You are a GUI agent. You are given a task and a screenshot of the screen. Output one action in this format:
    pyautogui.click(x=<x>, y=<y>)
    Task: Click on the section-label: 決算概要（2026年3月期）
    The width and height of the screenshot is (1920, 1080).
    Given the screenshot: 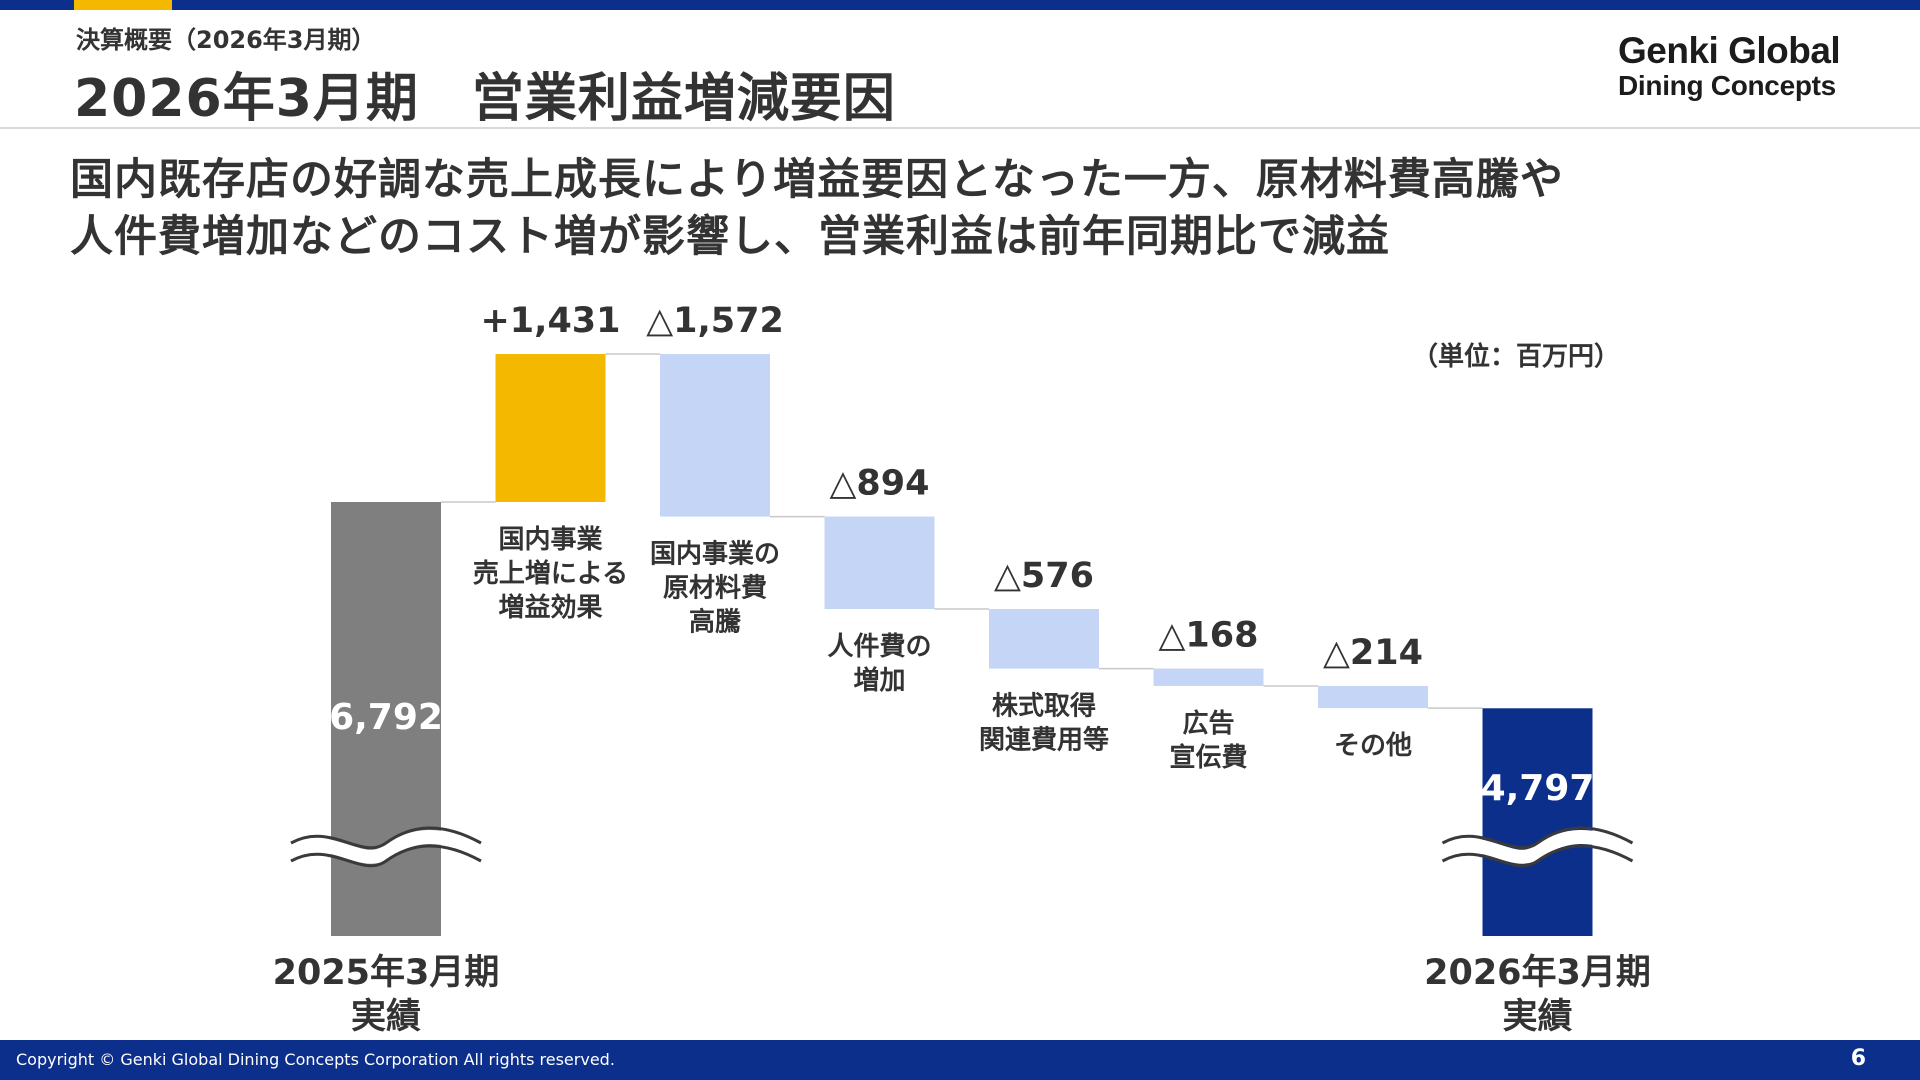 What is the action you would take?
    pyautogui.click(x=226, y=40)
    